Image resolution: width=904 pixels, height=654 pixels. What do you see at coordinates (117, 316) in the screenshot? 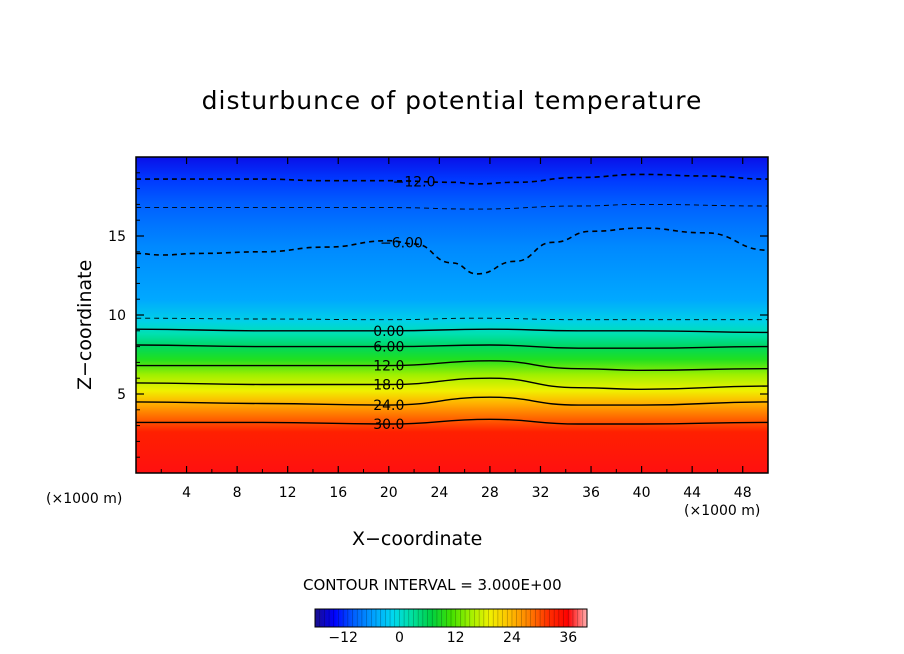
I see `y-tick-label-1: 10` at bounding box center [117, 316].